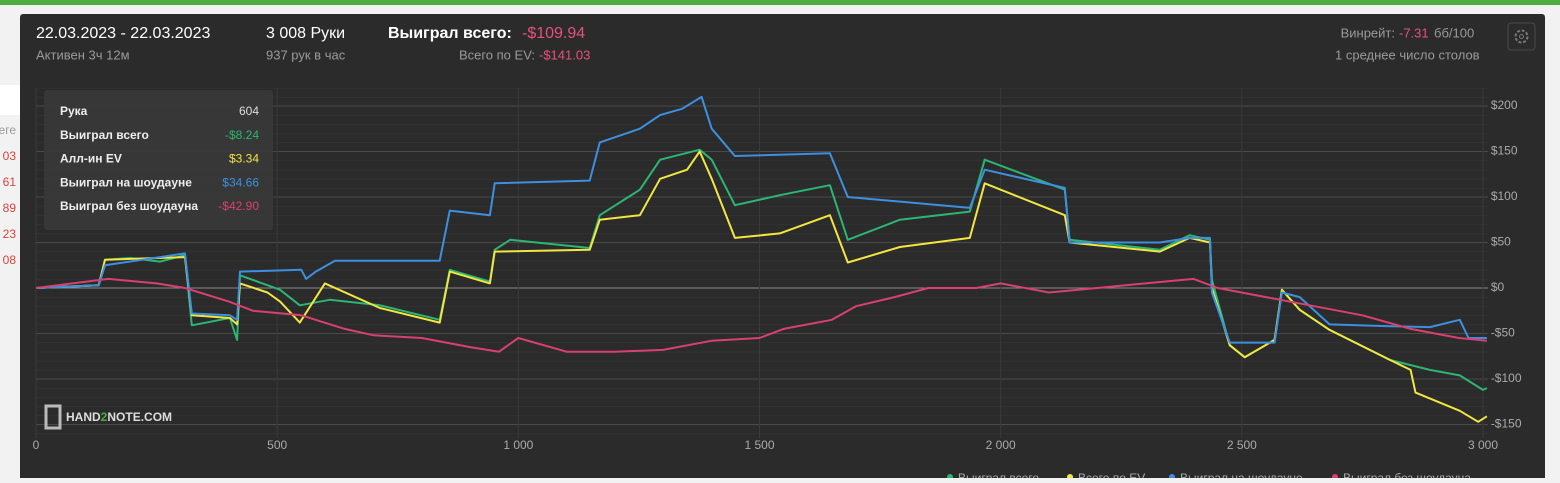 This screenshot has width=1560, height=483. Describe the element at coordinates (1001, 445) in the screenshot. I see `x-tick-label: 2 000` at that location.